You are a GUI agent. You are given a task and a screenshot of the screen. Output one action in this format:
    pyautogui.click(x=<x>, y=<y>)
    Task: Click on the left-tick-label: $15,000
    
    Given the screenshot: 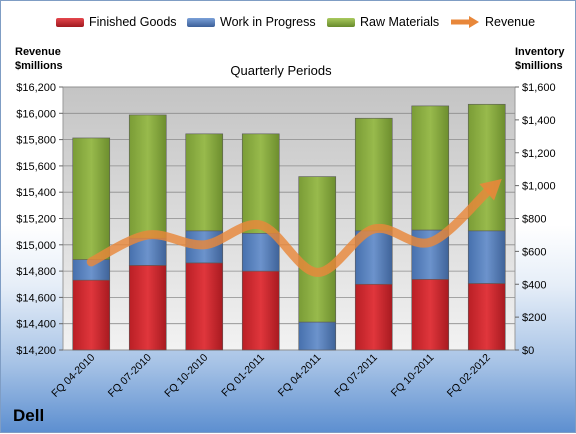 What is the action you would take?
    pyautogui.click(x=36, y=246)
    